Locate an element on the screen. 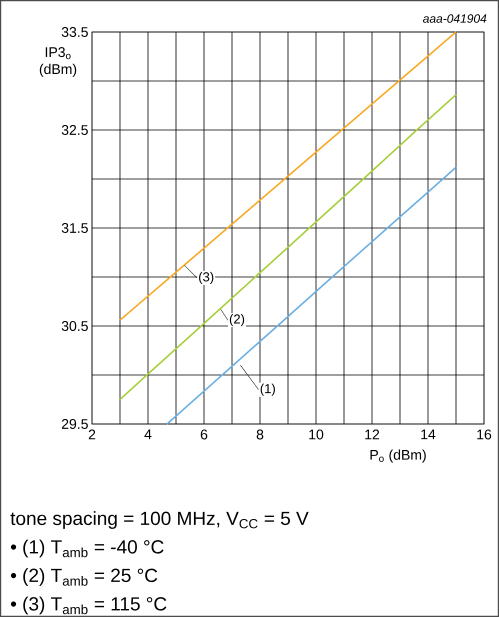  text: (1) is located at coordinates (267, 390).